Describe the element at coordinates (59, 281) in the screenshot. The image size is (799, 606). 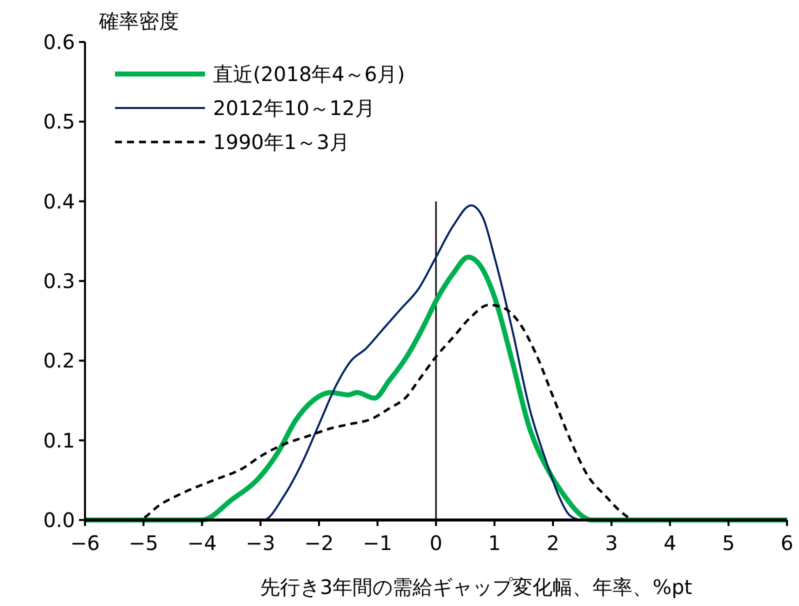
I see `y-tick-label: 0.3` at that location.